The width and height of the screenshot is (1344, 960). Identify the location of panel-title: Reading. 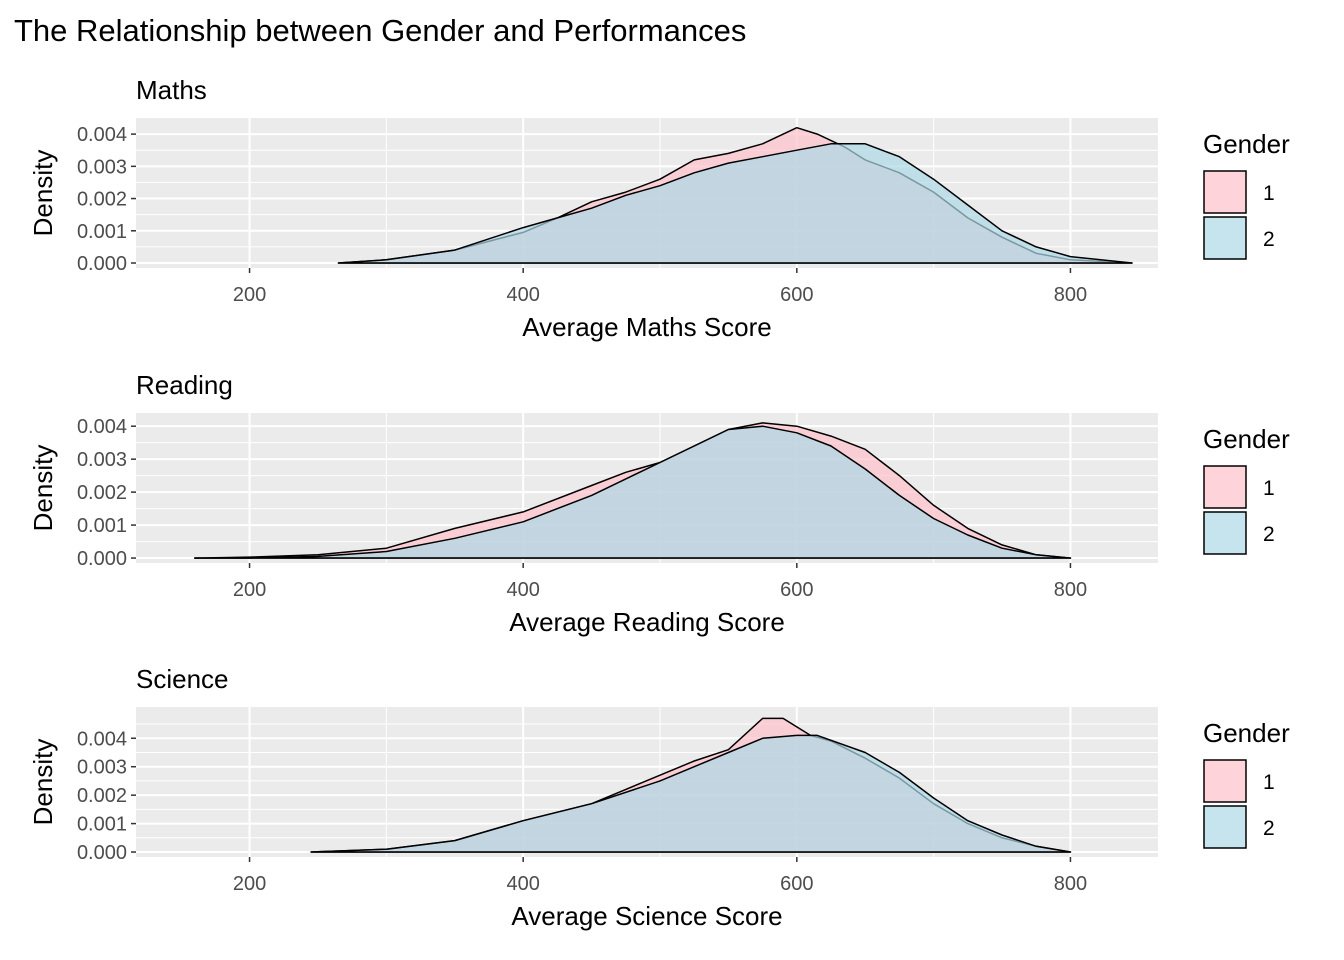
(184, 385).